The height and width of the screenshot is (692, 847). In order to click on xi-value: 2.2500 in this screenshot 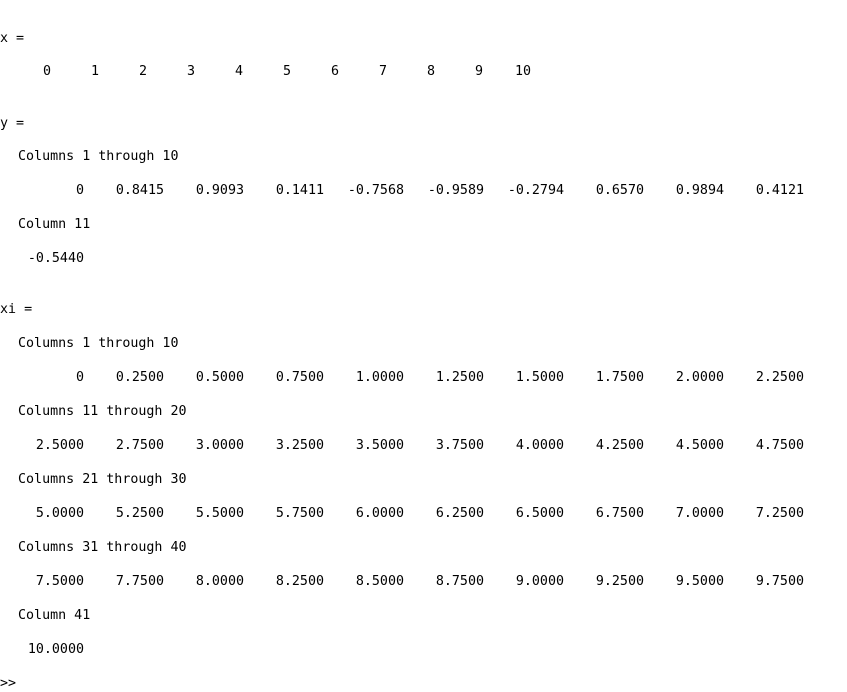, I will do `click(779, 377)`.